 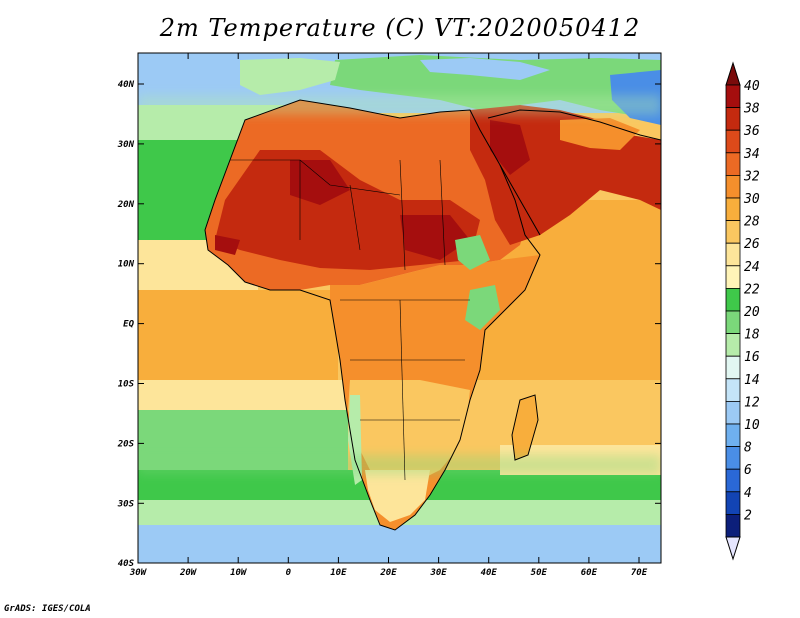 I want to click on colorbar-label: 2, so click(x=748, y=515).